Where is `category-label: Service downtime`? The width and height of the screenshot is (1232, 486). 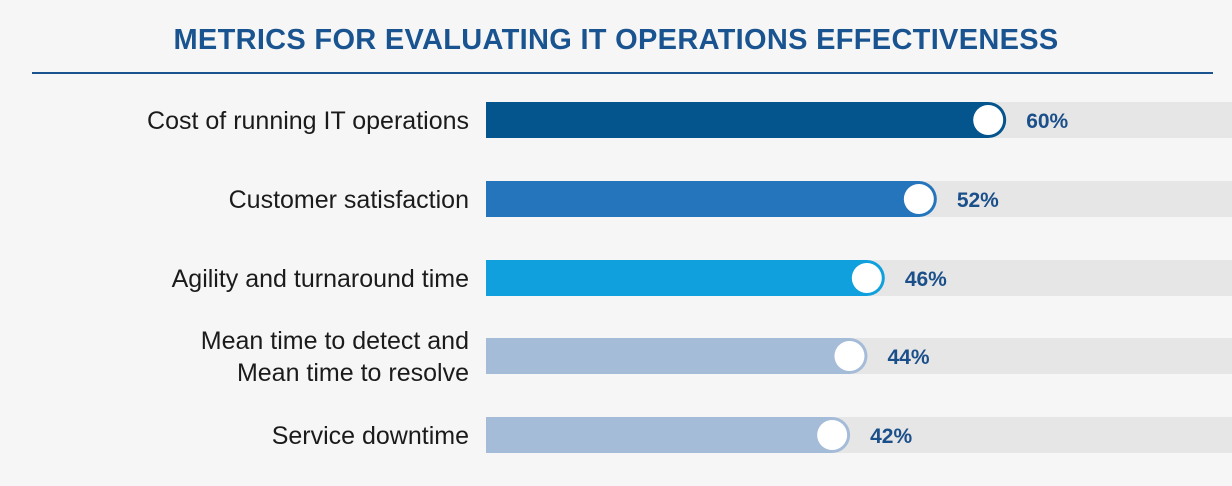 category-label: Service downtime is located at coordinates (370, 436).